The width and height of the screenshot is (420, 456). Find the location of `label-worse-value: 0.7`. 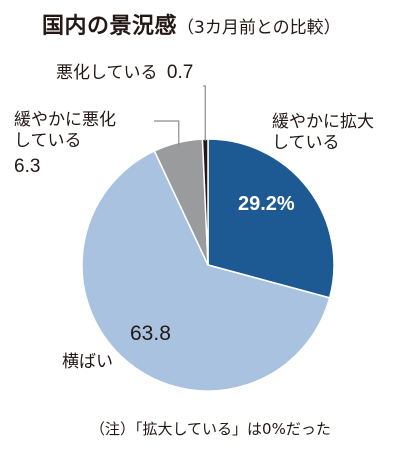

label-worse-value: 0.7 is located at coordinates (180, 72).